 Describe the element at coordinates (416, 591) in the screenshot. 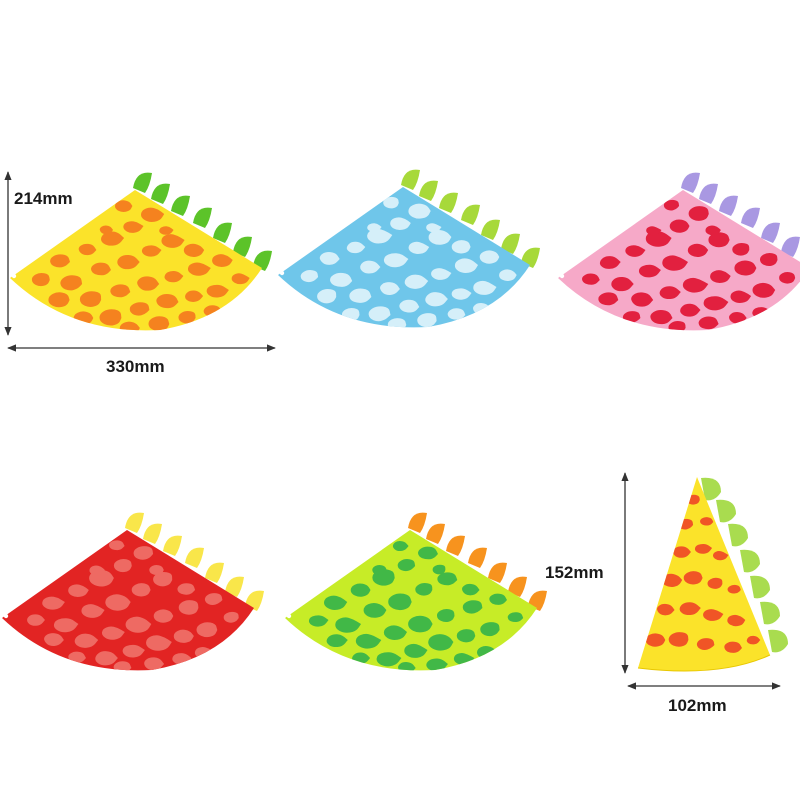

I see `flat-hat-green` at that location.